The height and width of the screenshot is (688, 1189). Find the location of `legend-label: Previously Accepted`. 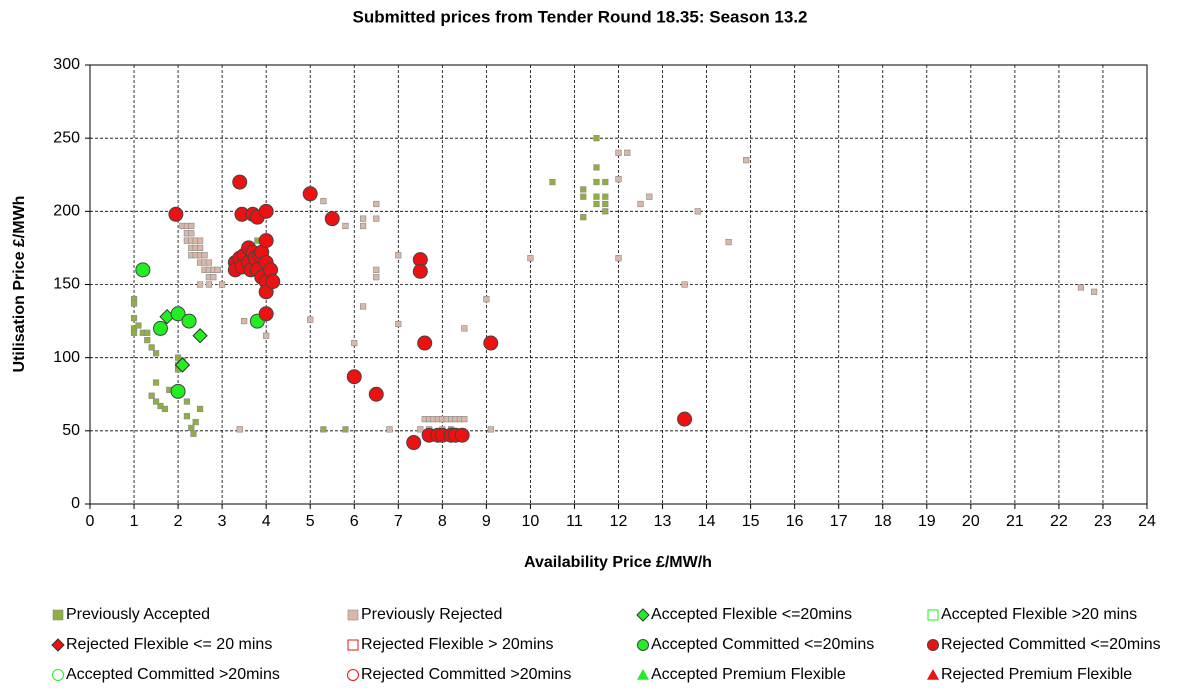

legend-label: Previously Accepted is located at coordinates (138, 614).